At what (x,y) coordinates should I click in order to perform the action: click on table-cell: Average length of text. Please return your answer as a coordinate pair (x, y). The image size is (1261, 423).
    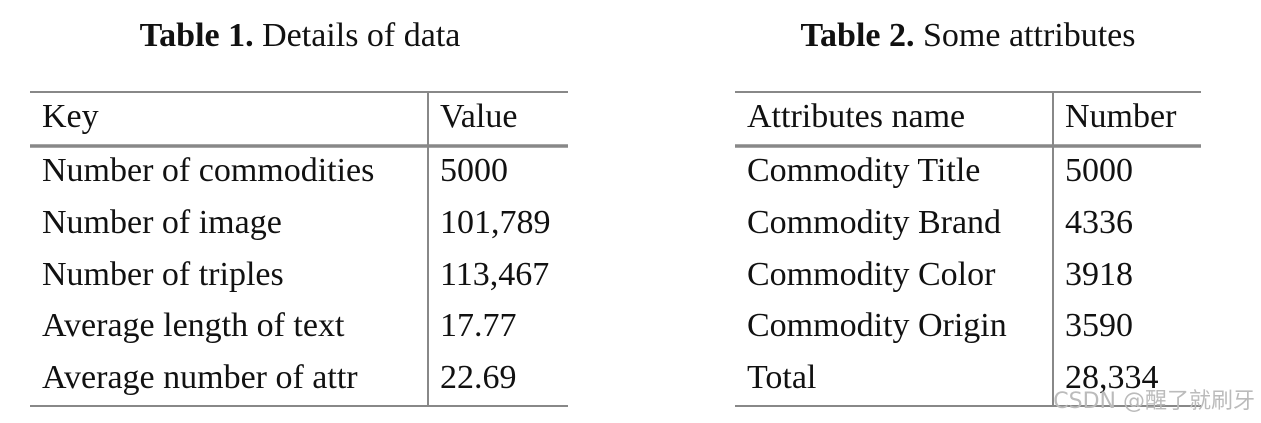
    Looking at the image, I should click on (193, 325).